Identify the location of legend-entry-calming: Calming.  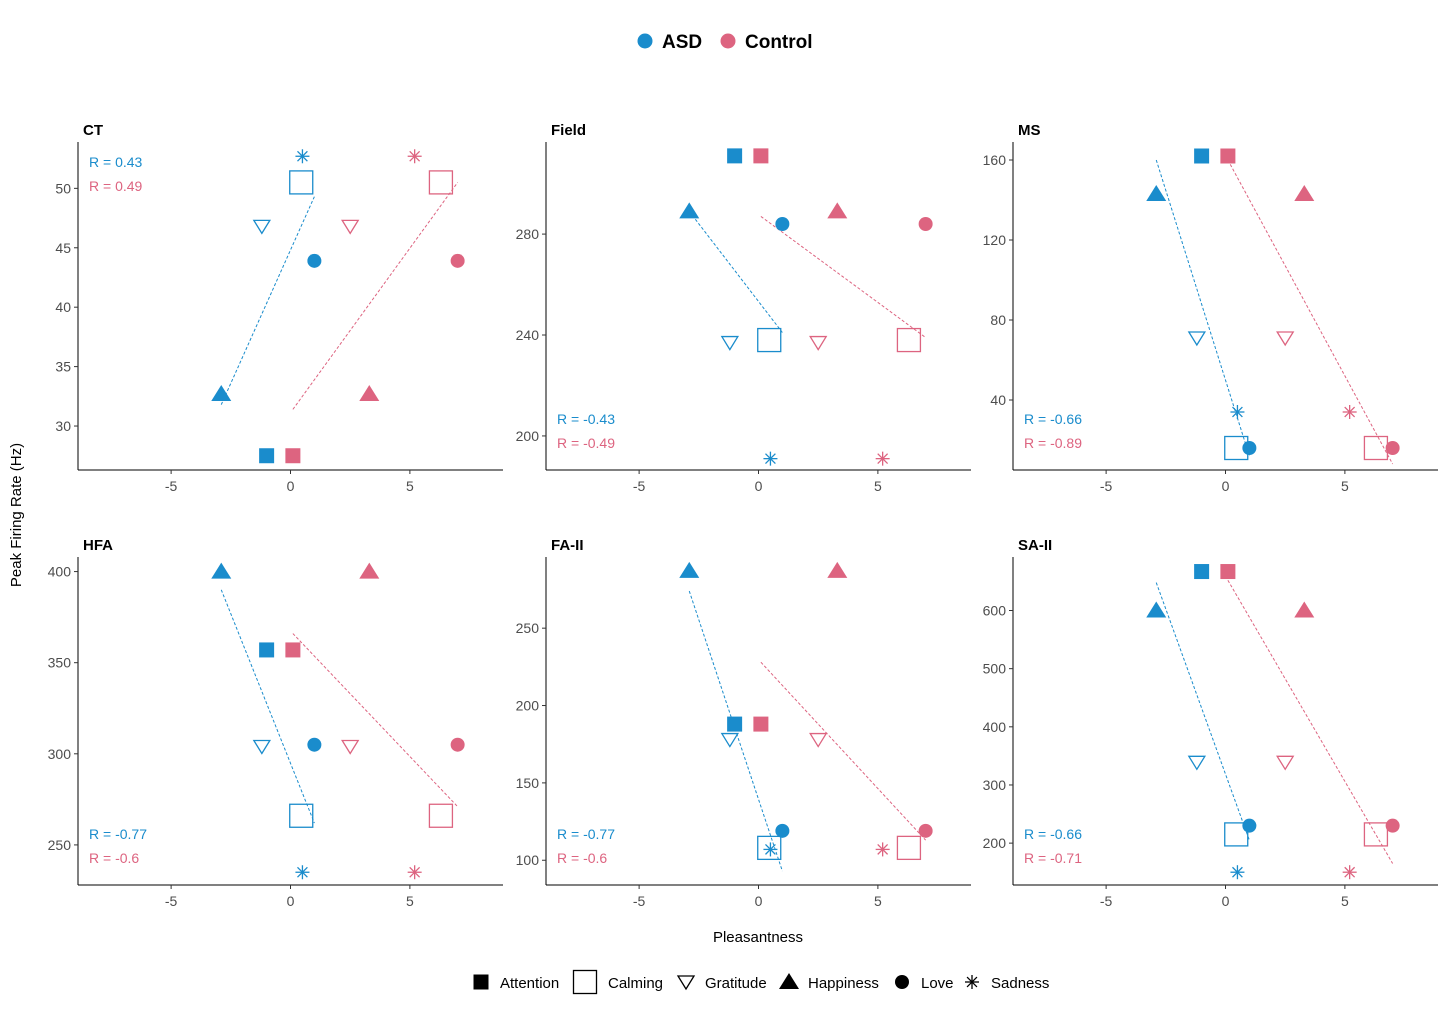
(617, 982).